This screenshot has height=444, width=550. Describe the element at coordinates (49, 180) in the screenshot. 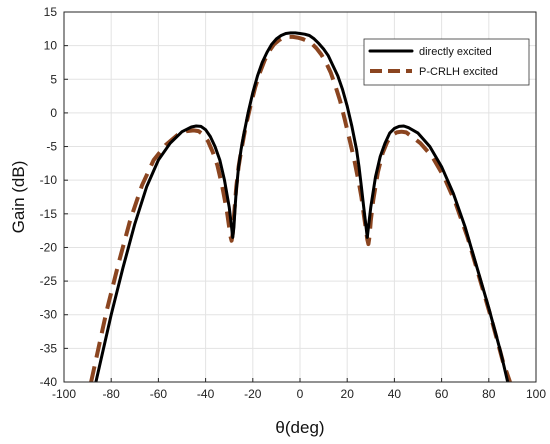

I see `y-tick-label: -10` at that location.